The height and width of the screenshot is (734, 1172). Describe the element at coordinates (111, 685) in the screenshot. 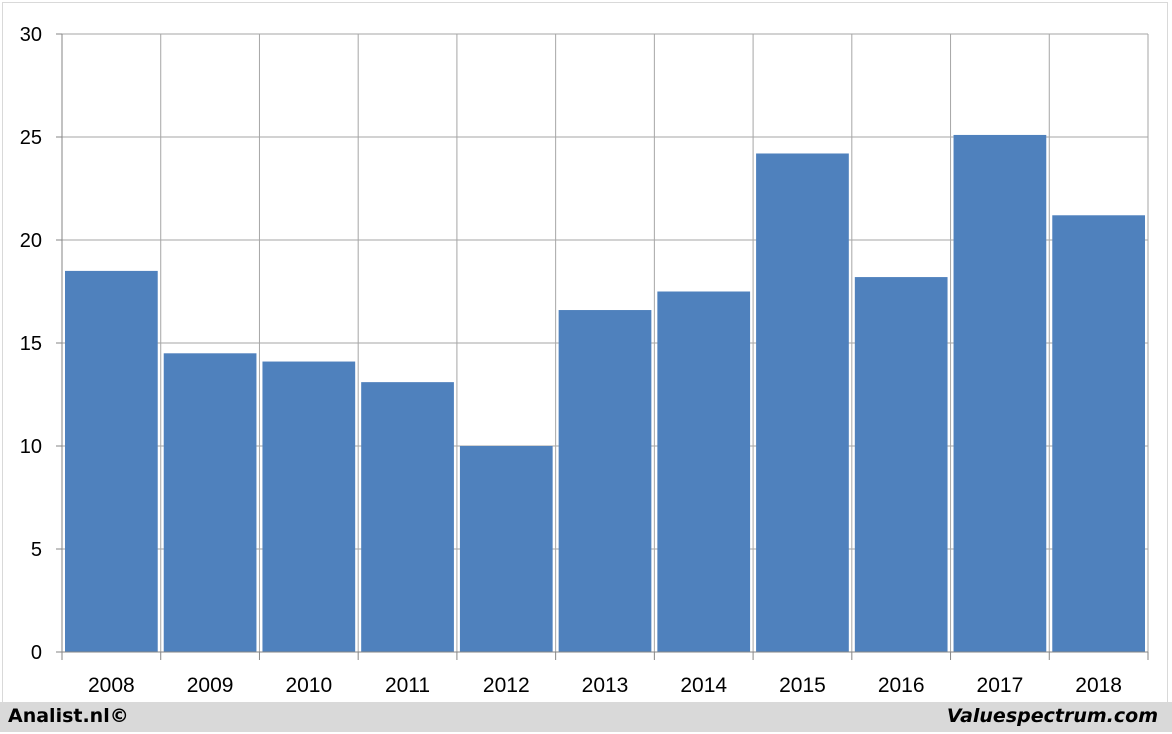

I see `x-tick-label: 2008` at that location.